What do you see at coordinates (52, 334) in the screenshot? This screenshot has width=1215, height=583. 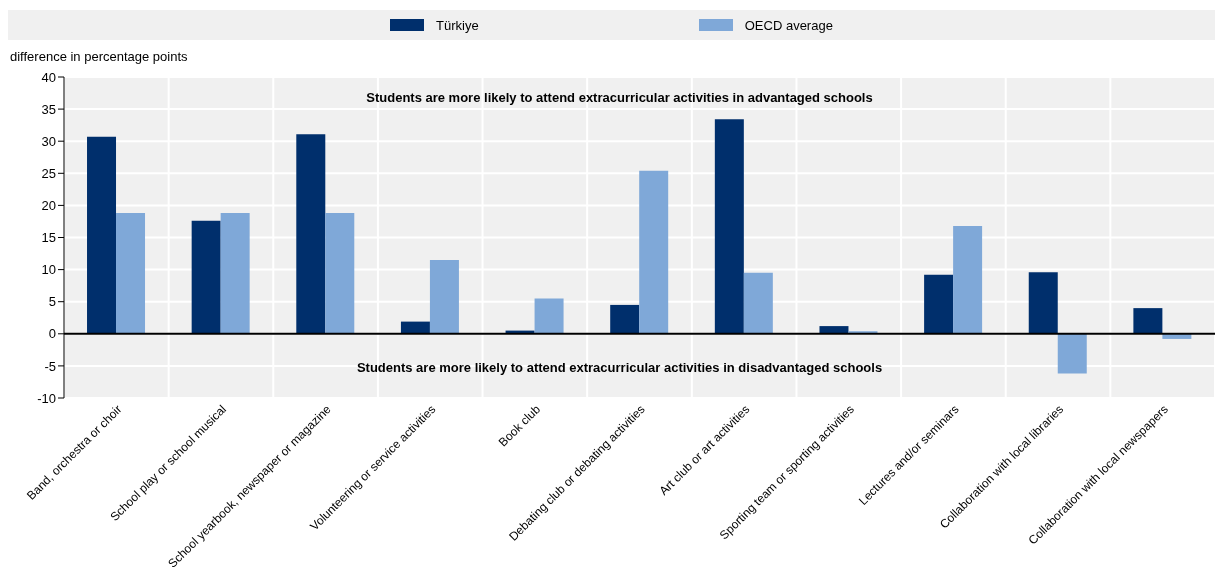 I see `y-tick-label: 0` at bounding box center [52, 334].